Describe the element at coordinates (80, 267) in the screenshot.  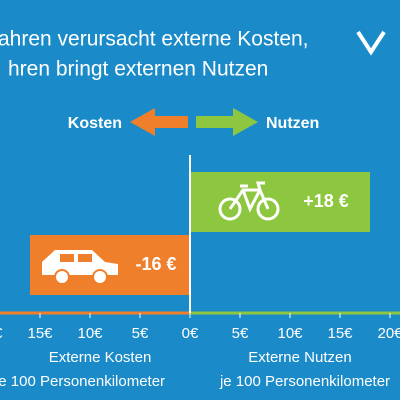
I see `car-icon` at that location.